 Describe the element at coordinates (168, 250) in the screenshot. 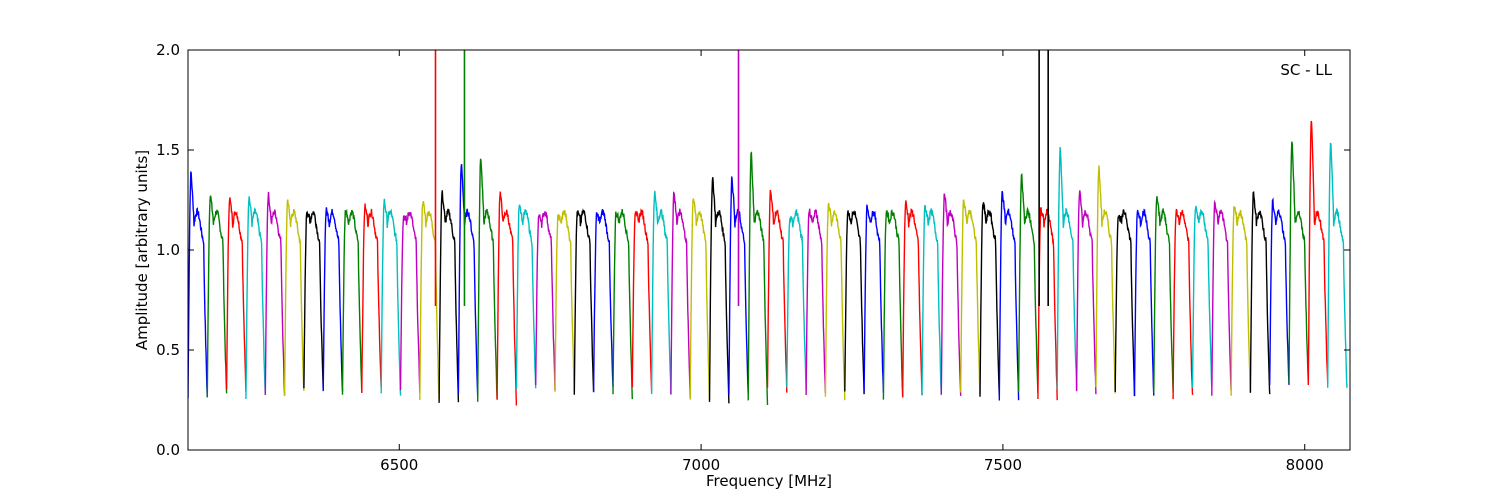

I see `y-tick-label: 1.0` at that location.